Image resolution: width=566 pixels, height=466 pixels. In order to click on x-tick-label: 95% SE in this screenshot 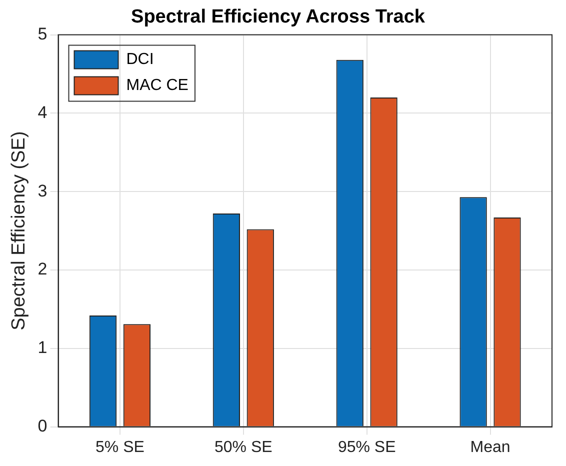, I will do `click(367, 447)`.